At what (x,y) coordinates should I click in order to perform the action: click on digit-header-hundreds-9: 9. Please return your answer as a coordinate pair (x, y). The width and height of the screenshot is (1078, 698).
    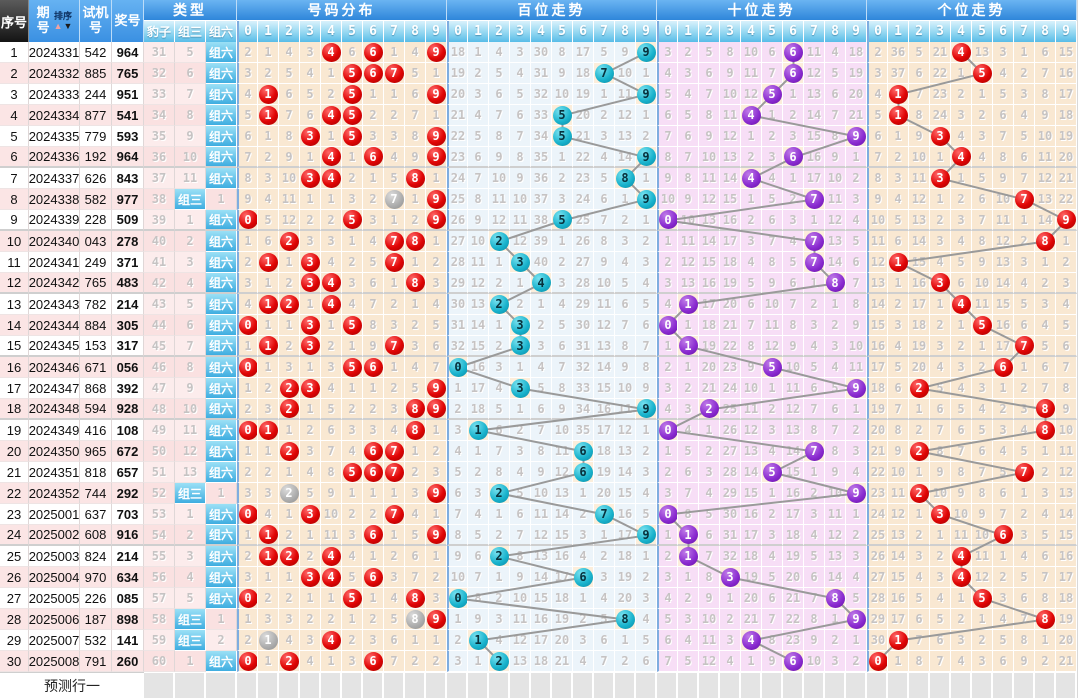
    Looking at the image, I should click on (646, 31).